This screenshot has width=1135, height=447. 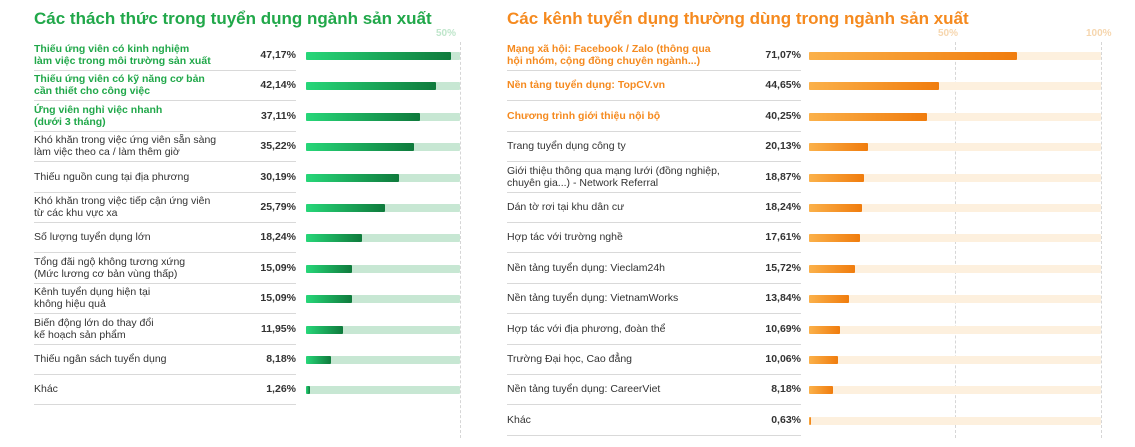 I want to click on bar-row: Nền tảng tuyển dụng: TopCV.vn 44,65%, so click(x=654, y=86).